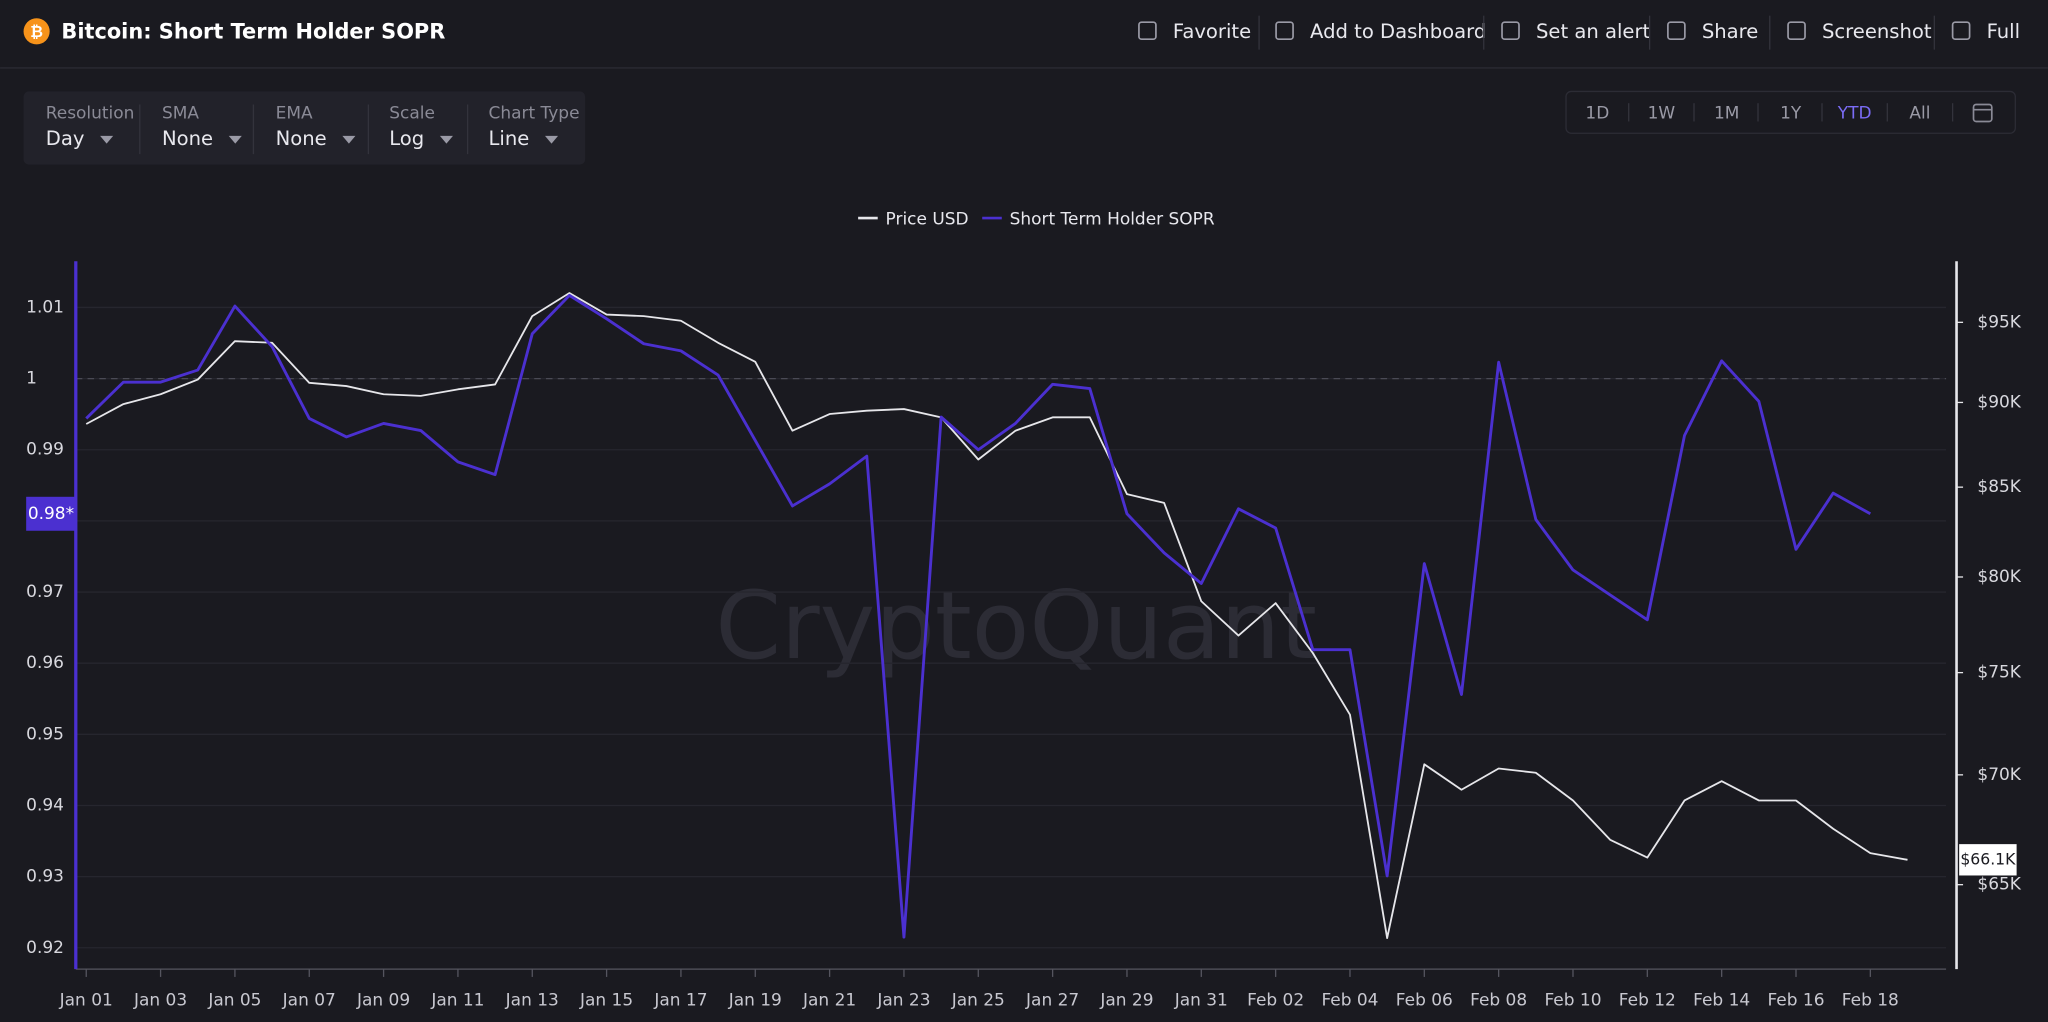 Image resolution: width=2048 pixels, height=1022 pixels. I want to click on x-tick-label: Jan 09, so click(383, 1000).